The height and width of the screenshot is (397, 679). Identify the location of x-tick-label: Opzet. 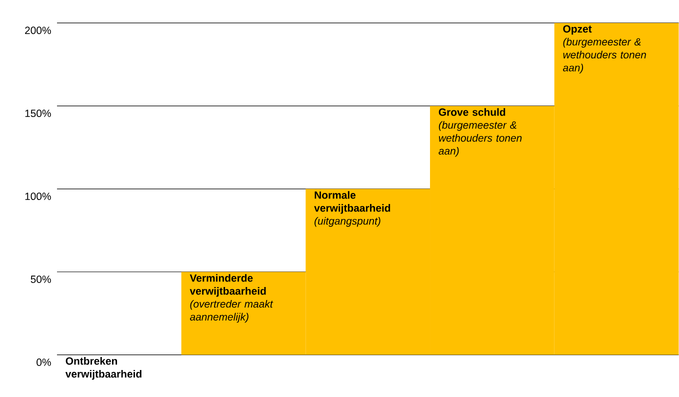
(577, 30).